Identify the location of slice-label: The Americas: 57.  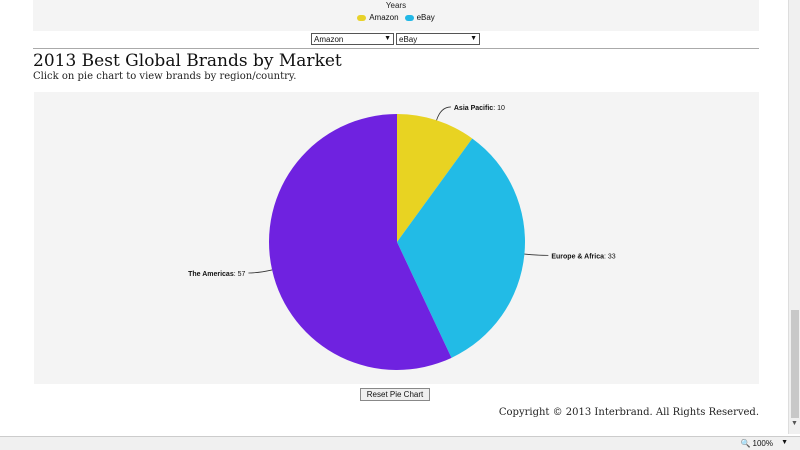
(216, 274).